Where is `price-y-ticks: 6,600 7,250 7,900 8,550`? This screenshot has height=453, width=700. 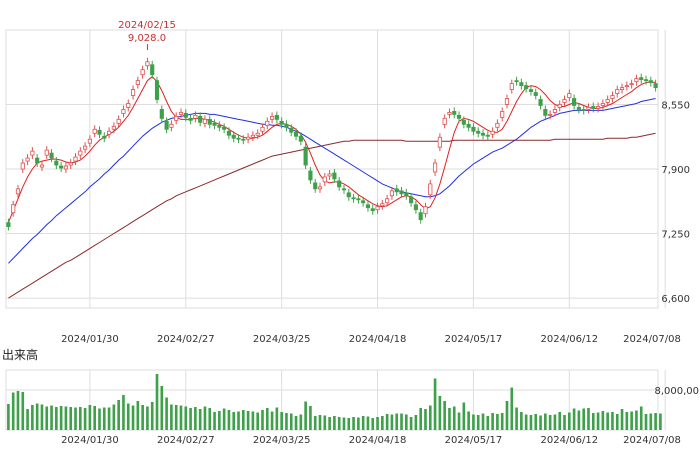 price-y-ticks: 6,600 7,250 7,900 8,550 is located at coordinates (675, 202).